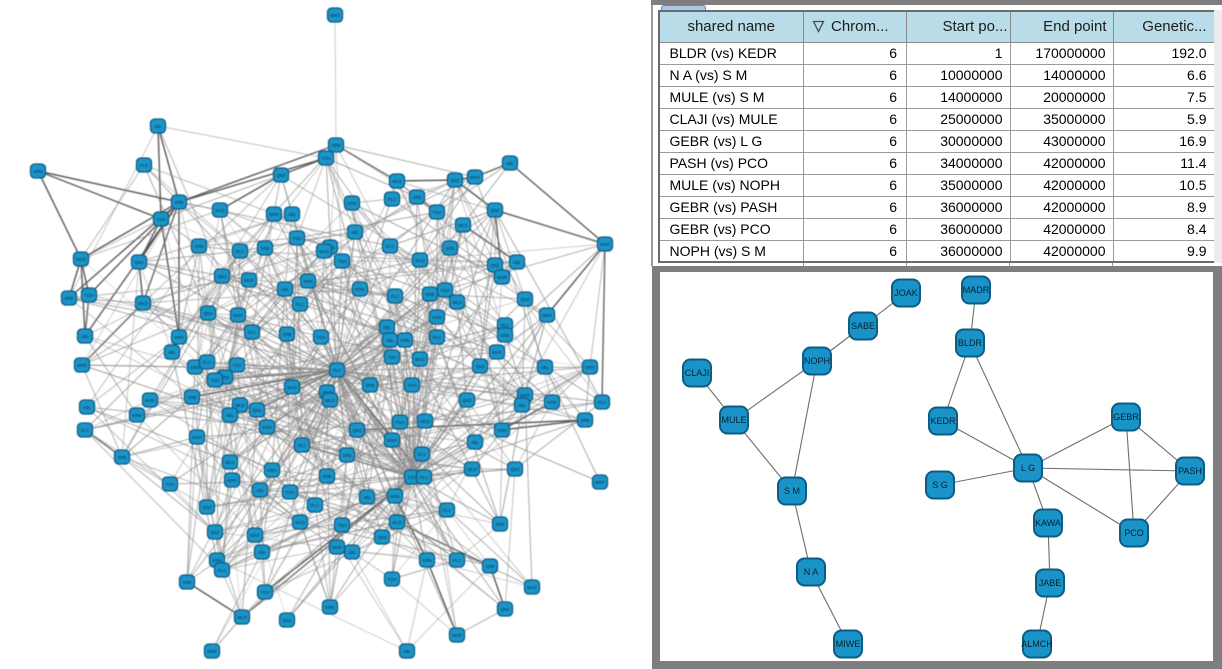 The height and width of the screenshot is (669, 1222). What do you see at coordinates (811, 572) in the screenshot?
I see `svg-text: N A` at bounding box center [811, 572].